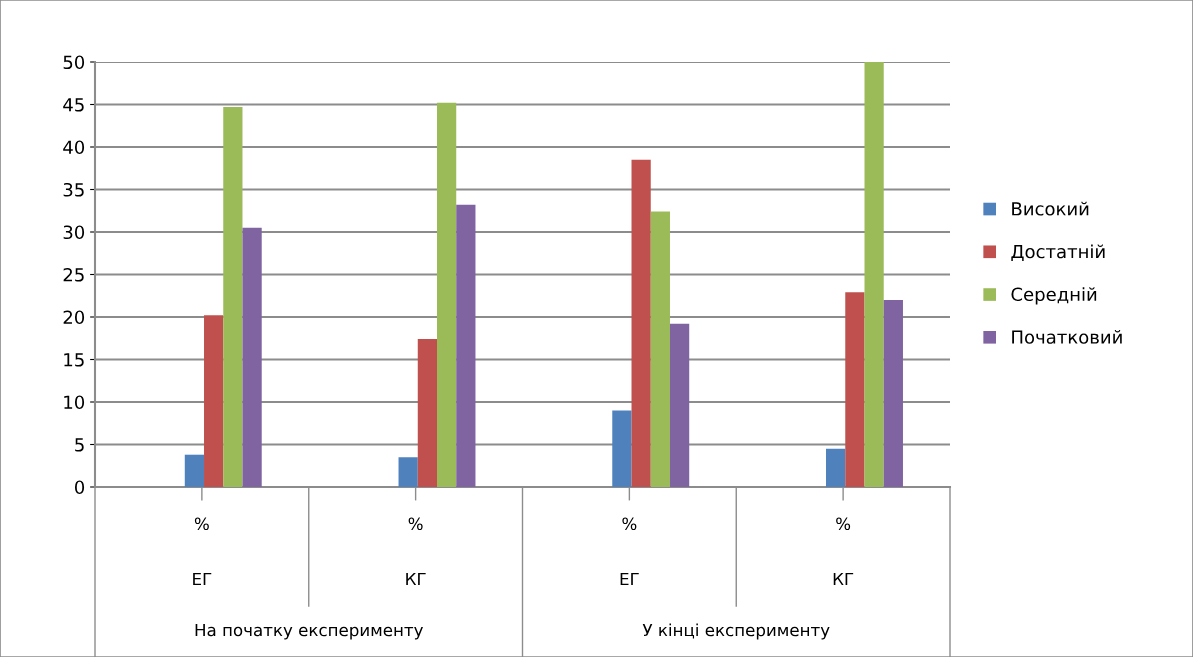 Image resolution: width=1193 pixels, height=657 pixels. I want to click on y-tick-label: 20, so click(74, 317).